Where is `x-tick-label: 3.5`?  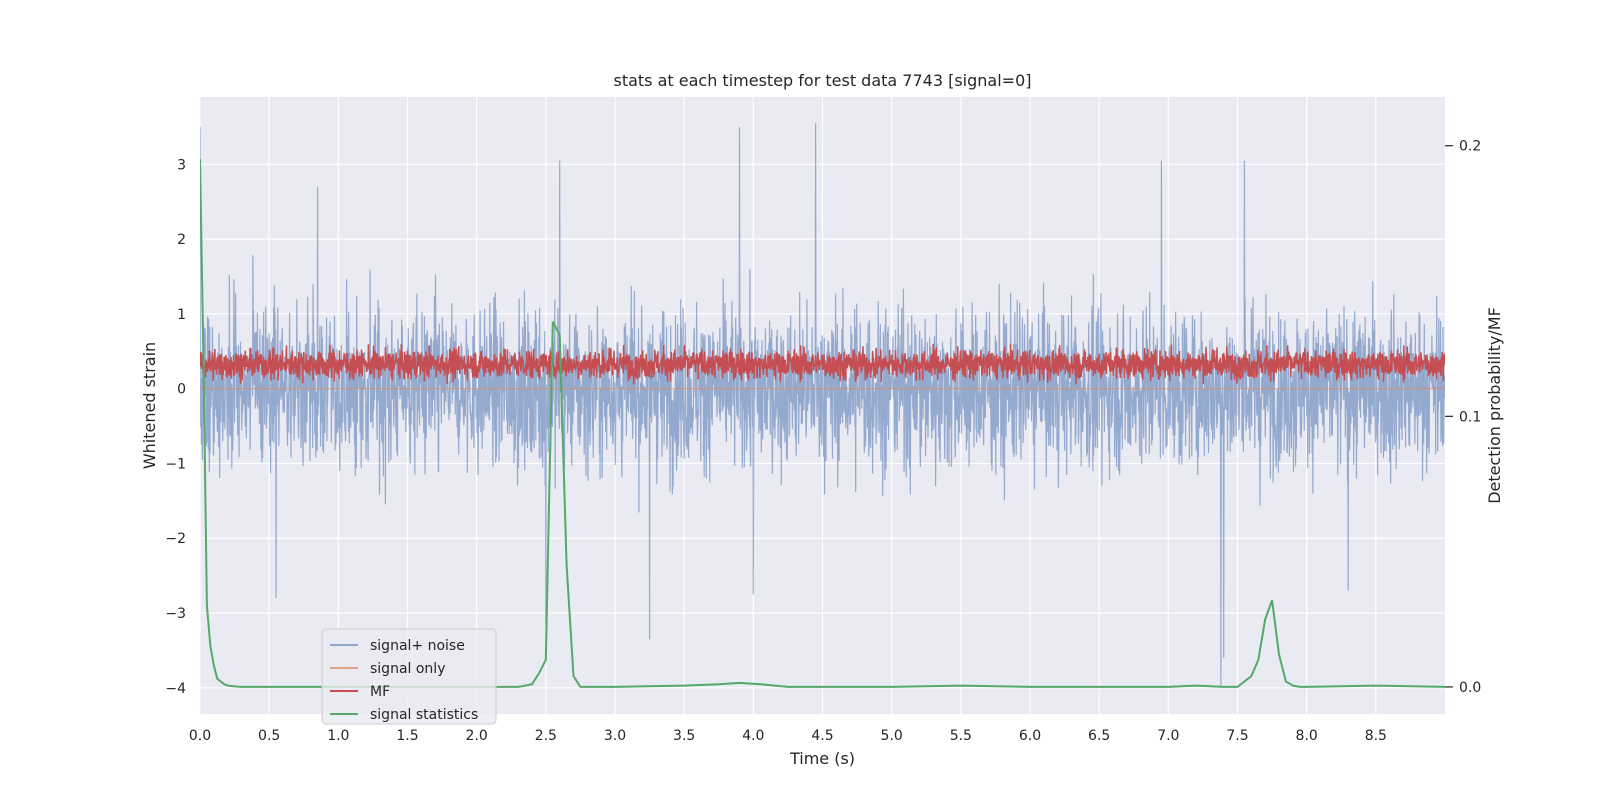
x-tick-label: 3.5 is located at coordinates (684, 736).